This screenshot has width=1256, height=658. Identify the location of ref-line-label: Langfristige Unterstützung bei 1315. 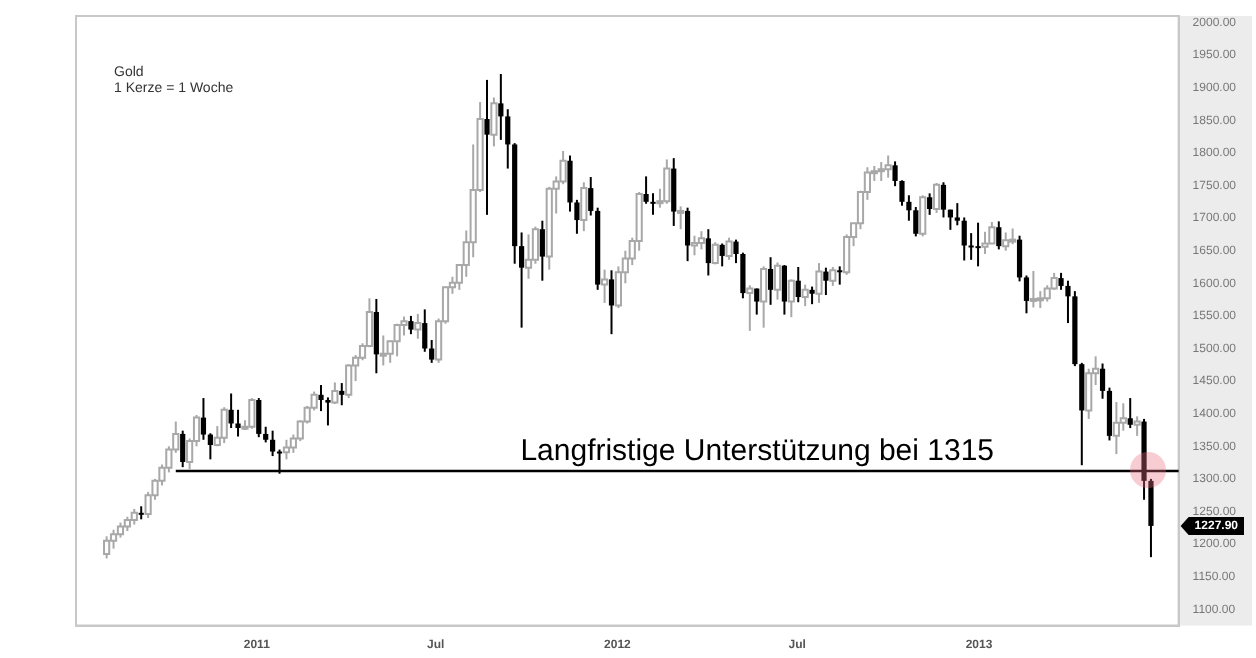
(757, 451).